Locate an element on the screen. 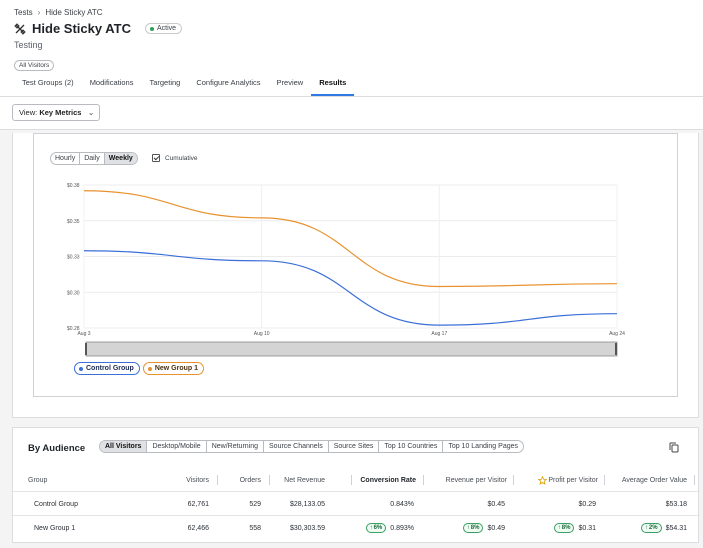  x-tick-label: Aug 24 is located at coordinates (617, 334).